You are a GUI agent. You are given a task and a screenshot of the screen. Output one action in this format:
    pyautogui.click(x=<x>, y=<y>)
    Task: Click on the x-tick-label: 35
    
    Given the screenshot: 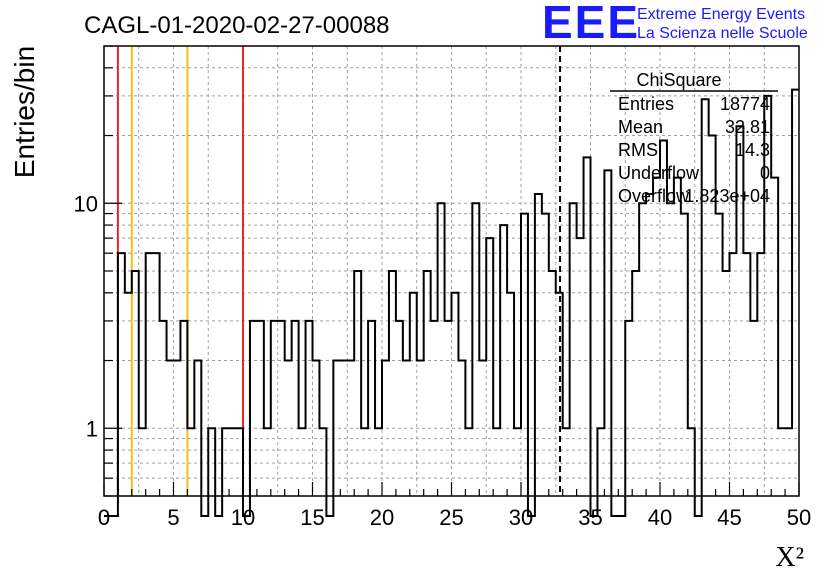 What is the action you would take?
    pyautogui.click(x=590, y=517)
    